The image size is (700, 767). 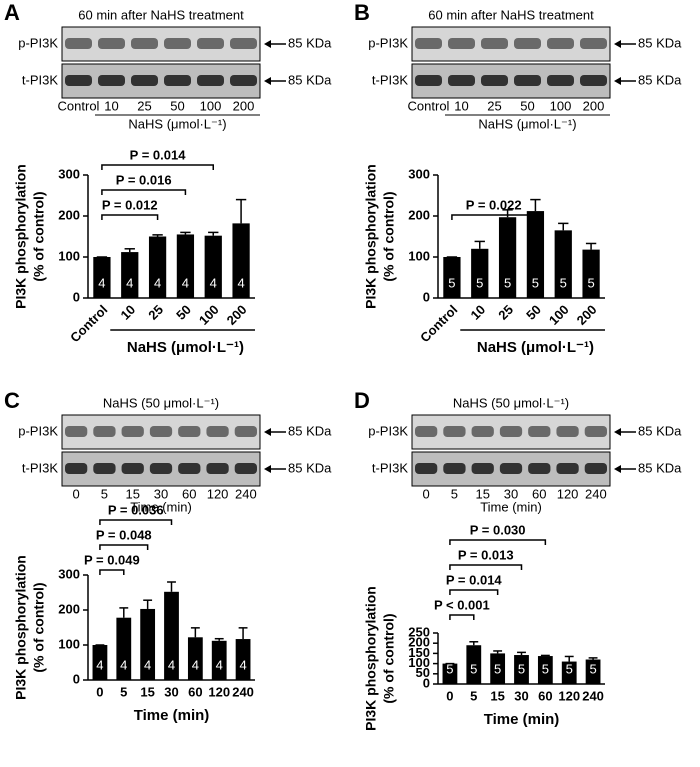 What do you see at coordinates (423, 672) in the screenshot?
I see `y-tick-label: 50` at bounding box center [423, 672].